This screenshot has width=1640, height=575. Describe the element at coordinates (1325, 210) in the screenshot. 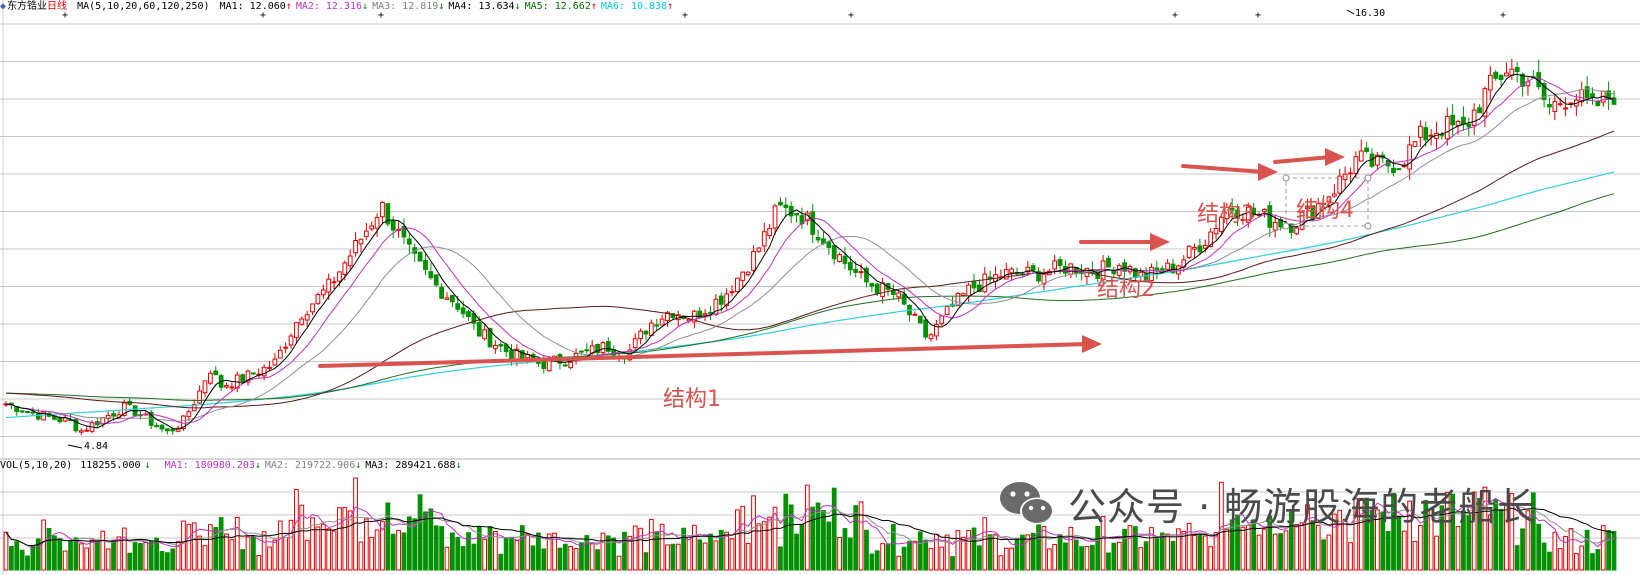

I see `annotation-structure-4: 结构4` at that location.